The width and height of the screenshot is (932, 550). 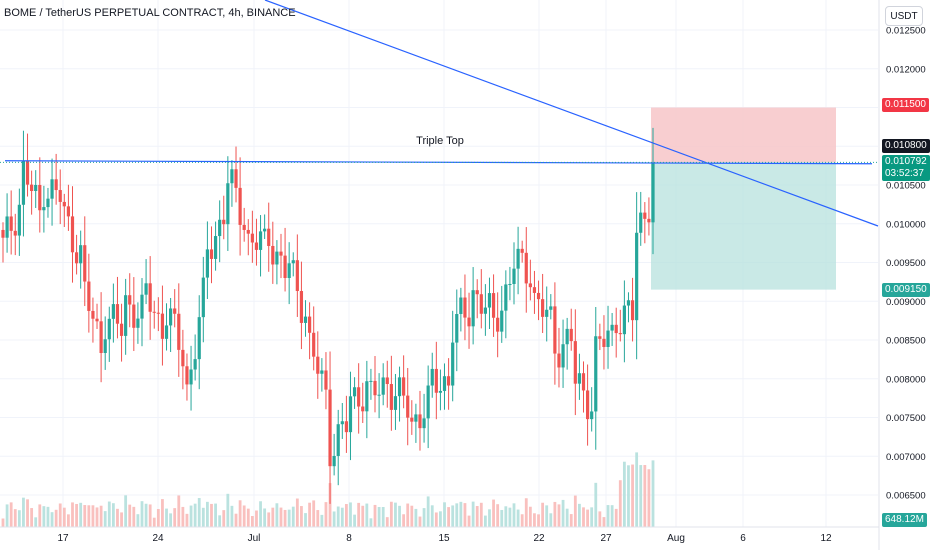 What do you see at coordinates (606, 538) in the screenshot?
I see `time-tick-label: 27` at bounding box center [606, 538].